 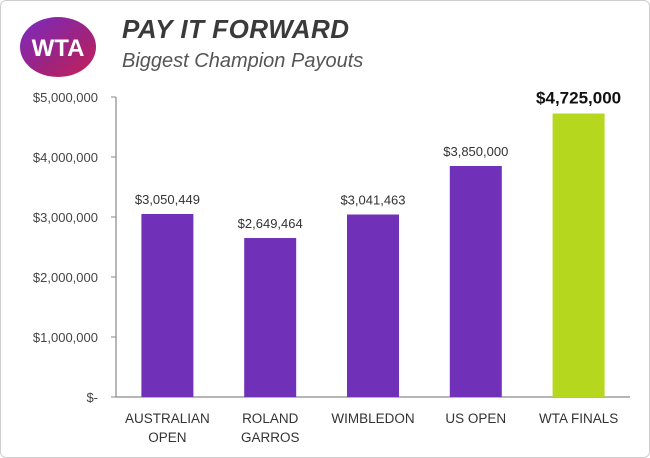 What do you see at coordinates (475, 151) in the screenshot?
I see `data-label: $3,850,000` at bounding box center [475, 151].